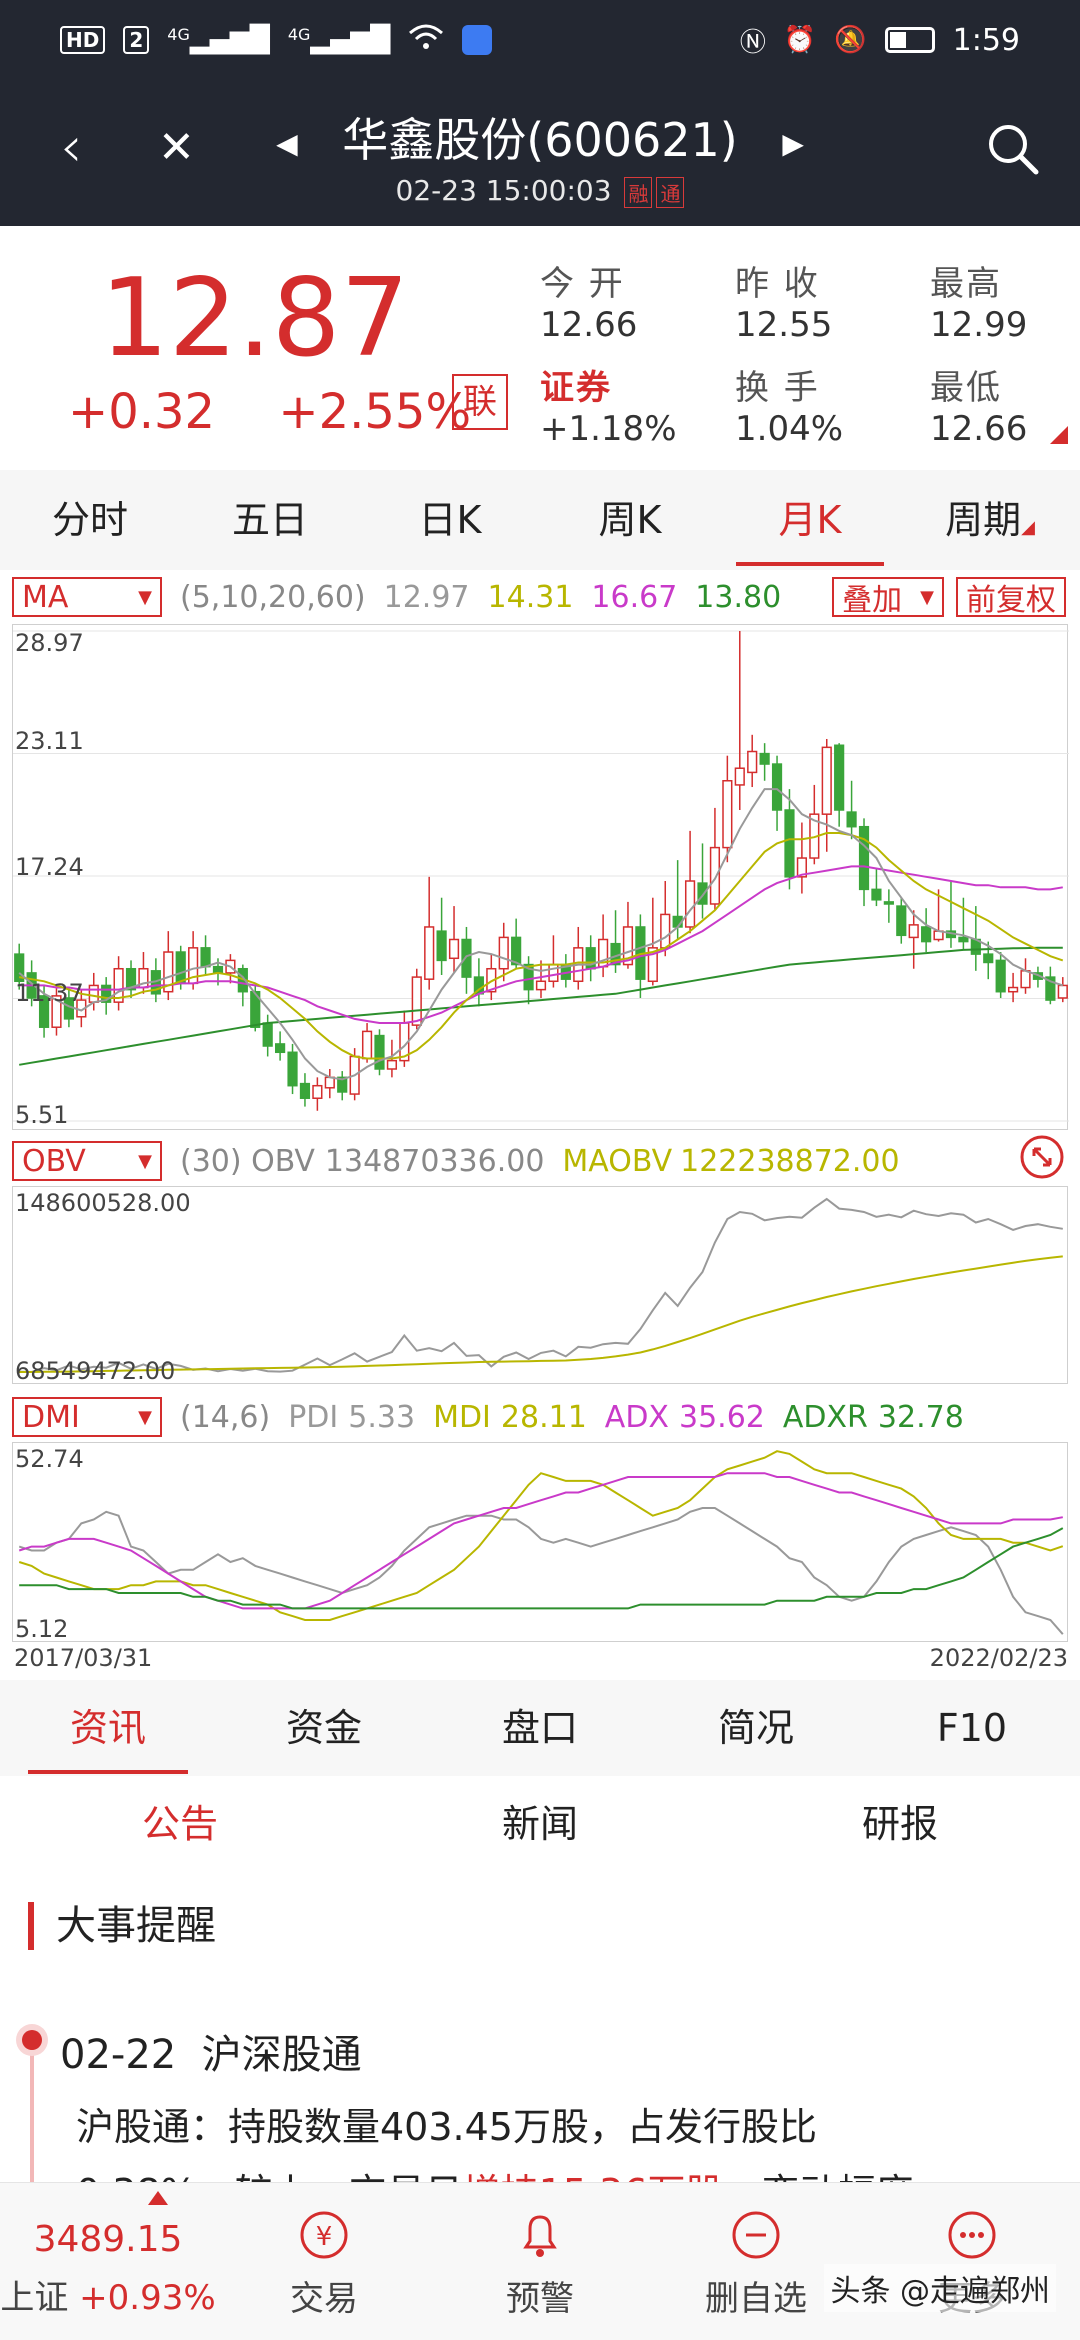 This screenshot has width=1080, height=2340. I want to click on tab-news-info: 资讯, so click(108, 1728).